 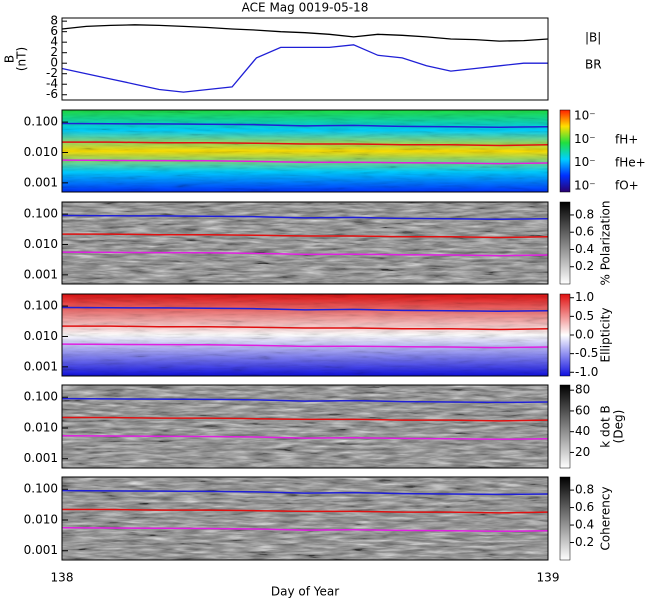 I want to click on colorbar-tick-label: -1.0, so click(x=586, y=372).